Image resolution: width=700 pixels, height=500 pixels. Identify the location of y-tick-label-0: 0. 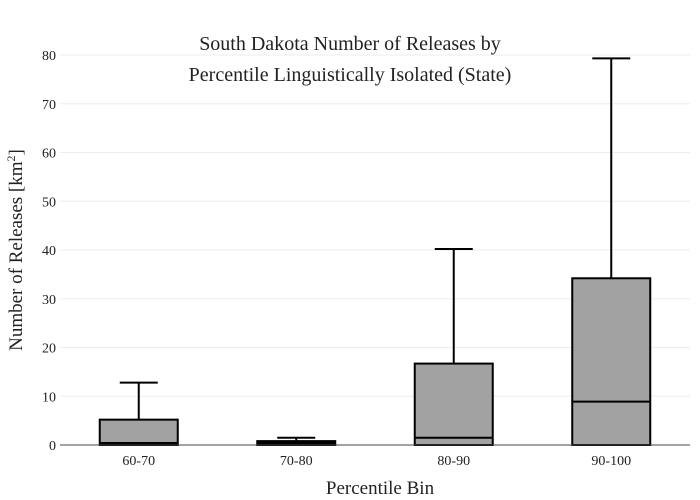
(52, 446).